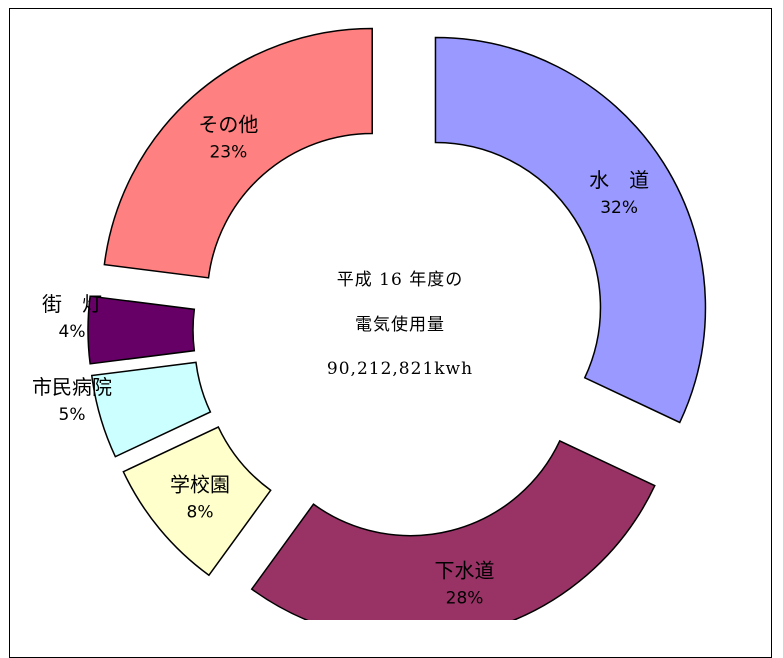  Describe the element at coordinates (151, 409) in the screenshot. I see `slice-hospital` at that location.